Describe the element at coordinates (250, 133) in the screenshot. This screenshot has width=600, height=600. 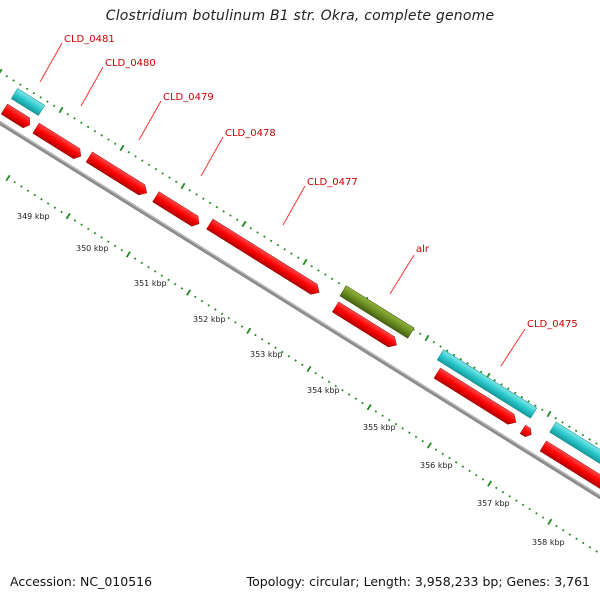
I see `label-CLD_0478: CLD_0478` at that location.